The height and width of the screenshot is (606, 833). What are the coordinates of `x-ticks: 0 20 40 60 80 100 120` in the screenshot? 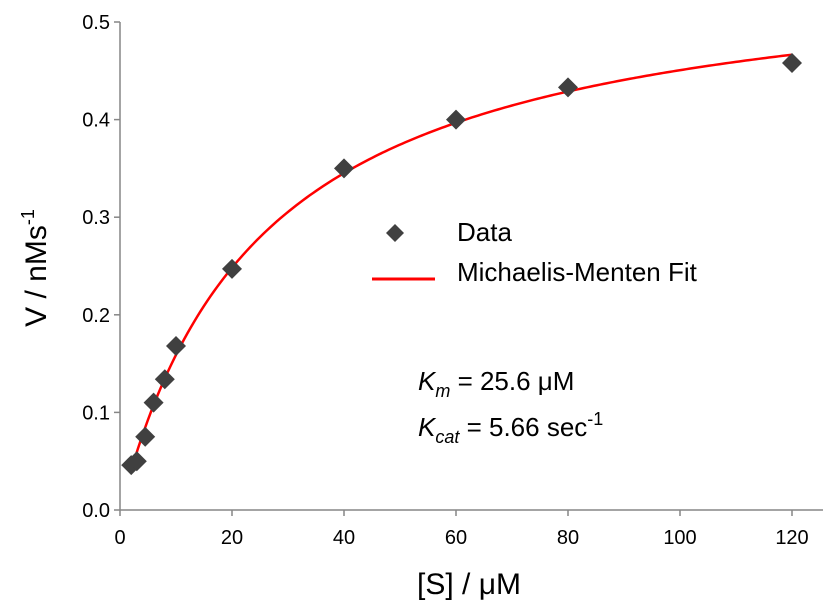 It's located at (461, 529).